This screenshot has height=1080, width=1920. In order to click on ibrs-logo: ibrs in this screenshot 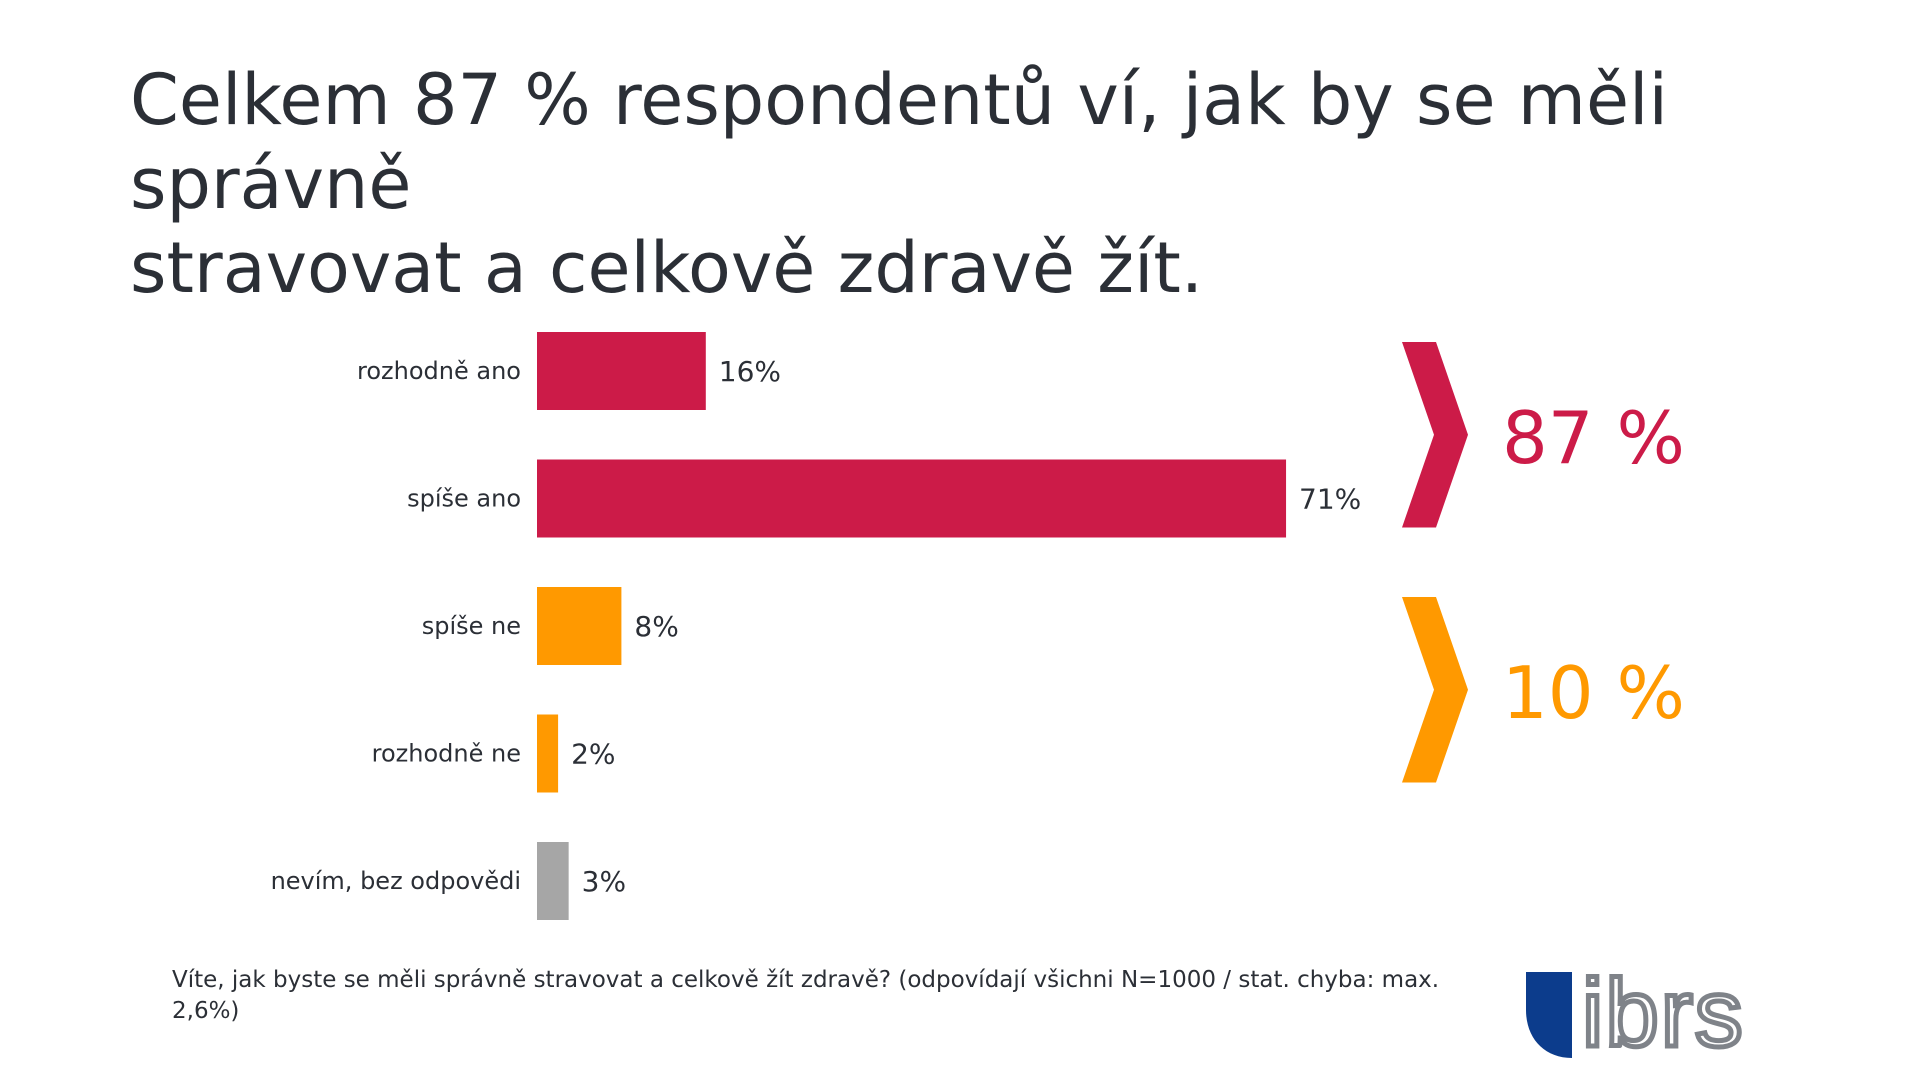, I will do `click(1635, 1008)`.